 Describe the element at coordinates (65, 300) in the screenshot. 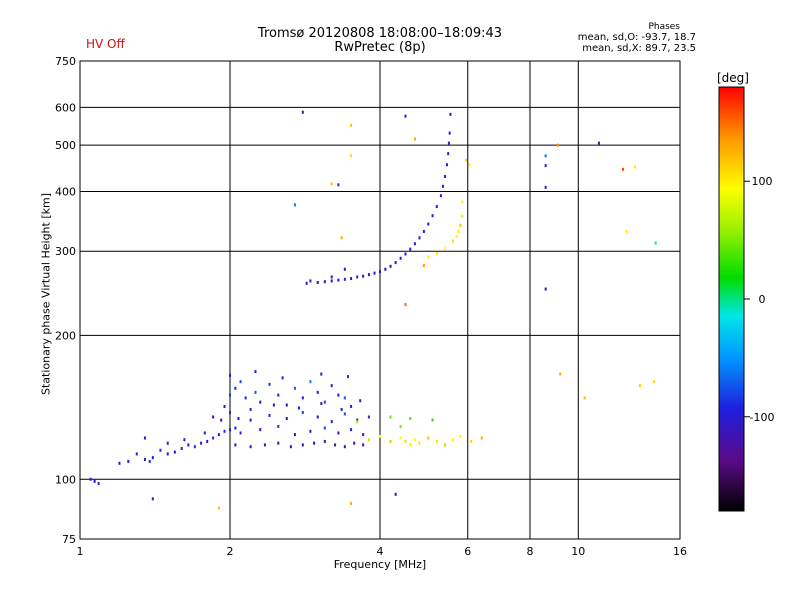

I see `y-axis-ticks: 75 100 200 300 400 500 600 750` at that location.